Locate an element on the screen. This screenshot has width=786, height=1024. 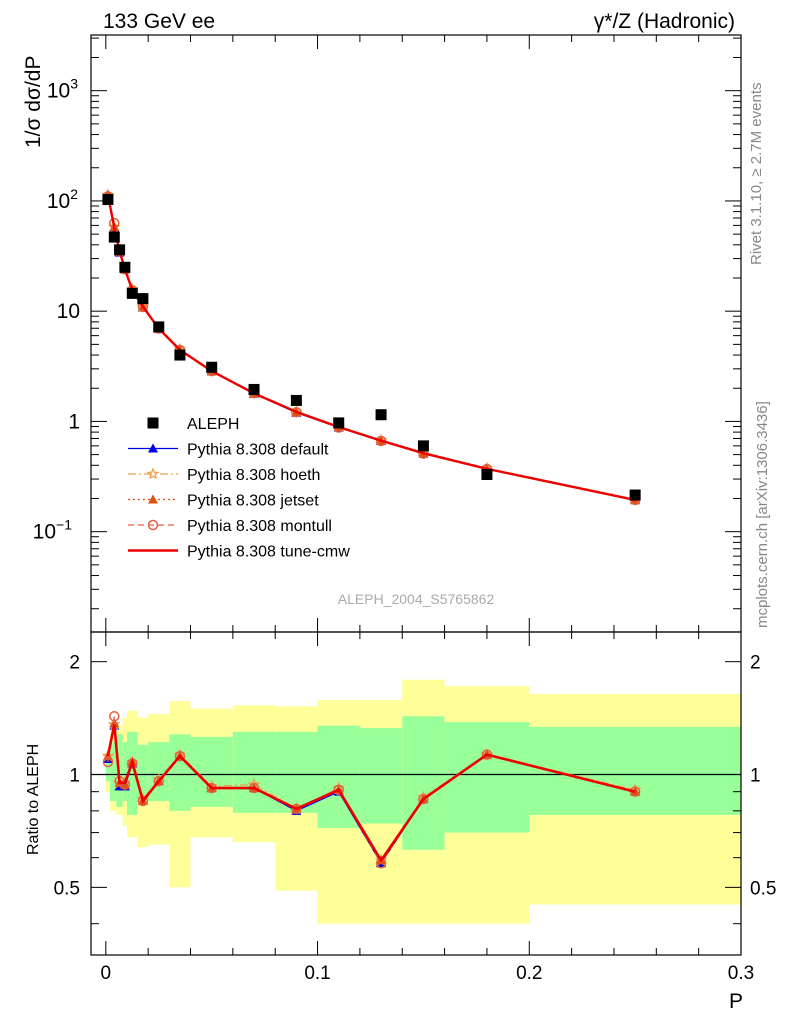
ratio-ytick-label-right: 2 is located at coordinates (755, 663).